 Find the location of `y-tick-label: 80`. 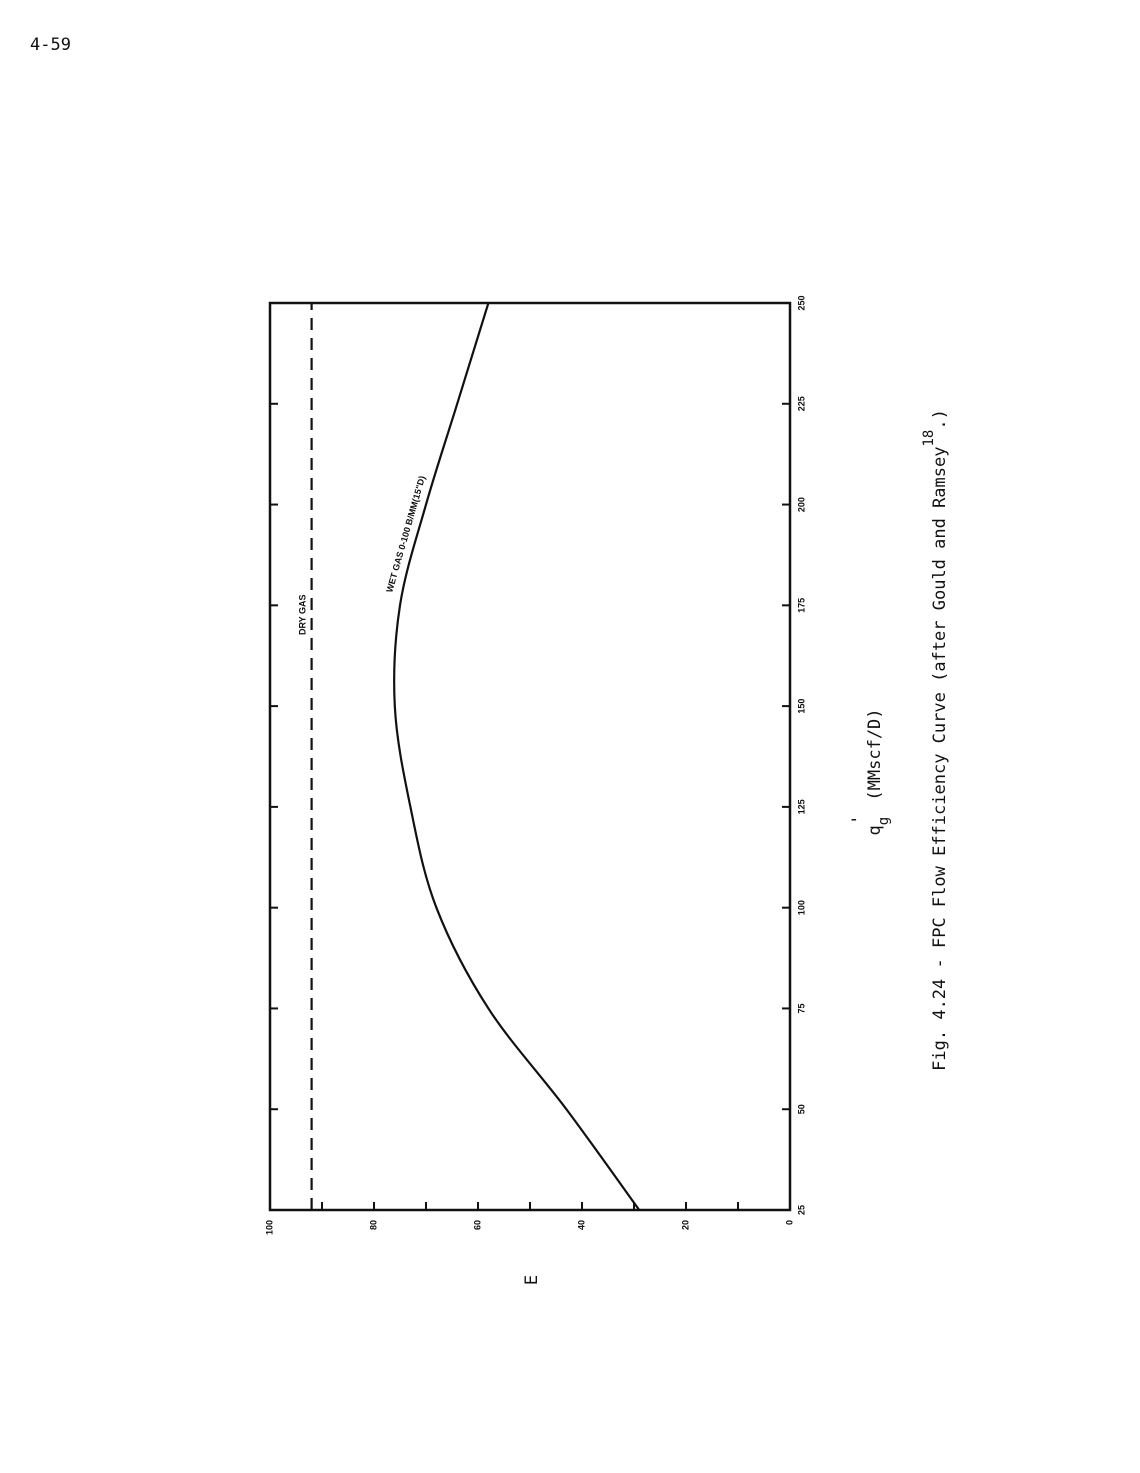

y-tick-label: 80 is located at coordinates (373, 1225).